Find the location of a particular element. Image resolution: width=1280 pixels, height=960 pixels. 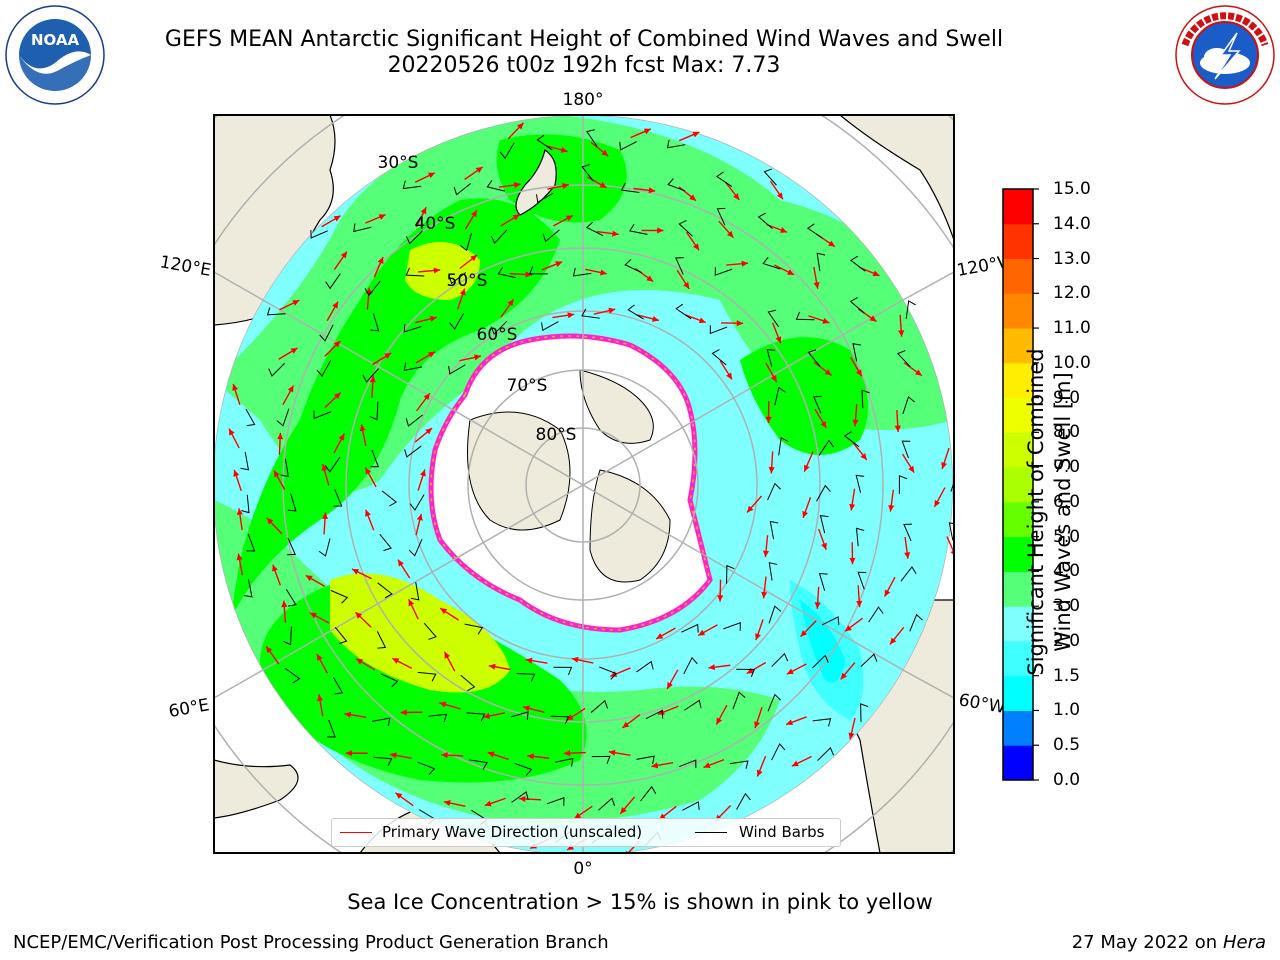

antarctica-ice is located at coordinates (570, 483).